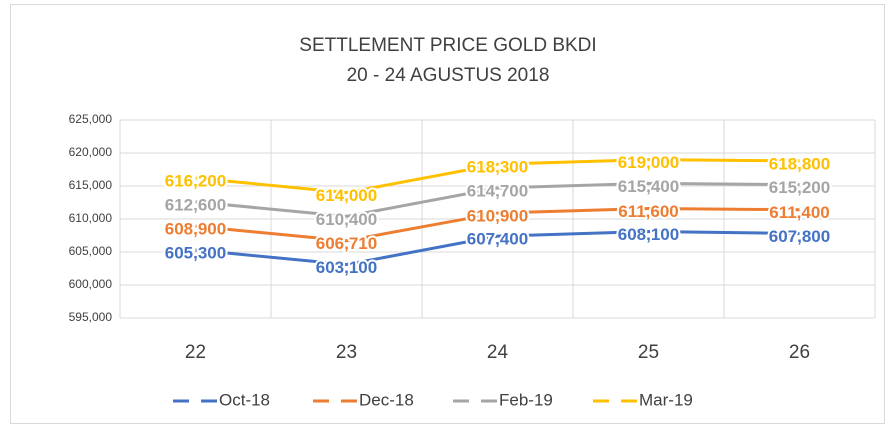 This screenshot has width=896, height=434. I want to click on data-label: 611,600, so click(648, 211).